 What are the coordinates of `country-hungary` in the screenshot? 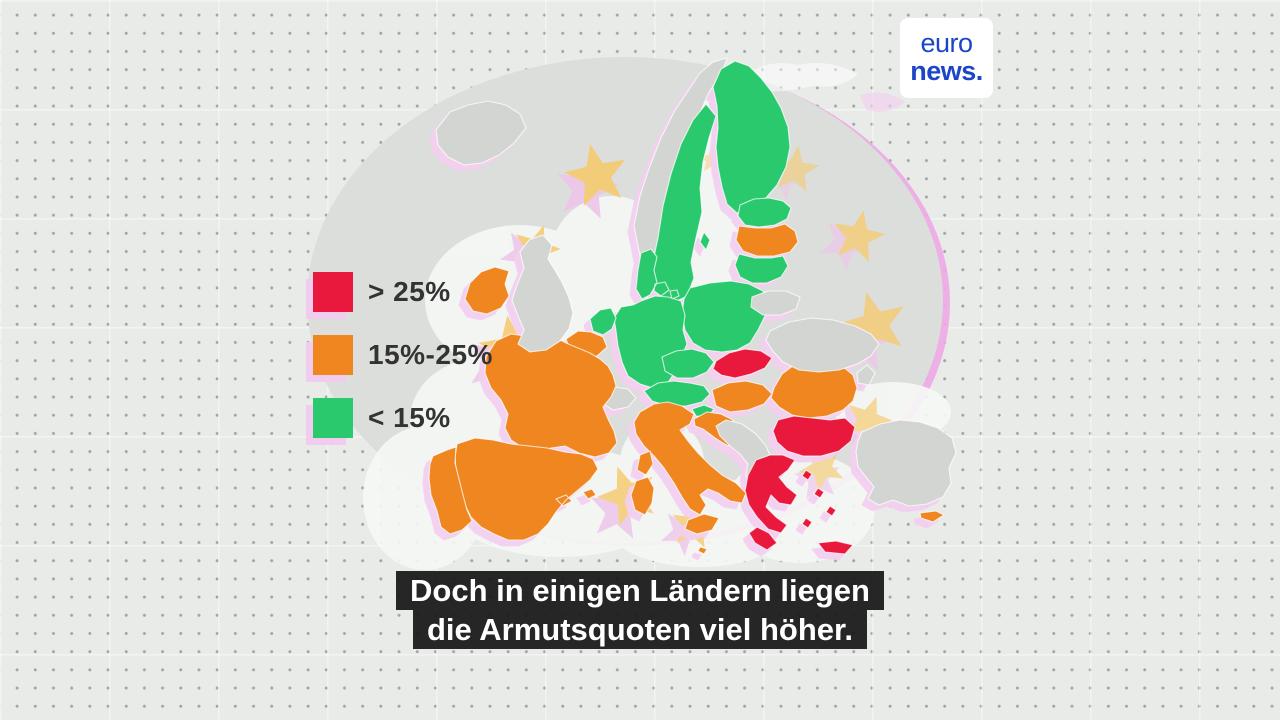 It's located at (742, 396).